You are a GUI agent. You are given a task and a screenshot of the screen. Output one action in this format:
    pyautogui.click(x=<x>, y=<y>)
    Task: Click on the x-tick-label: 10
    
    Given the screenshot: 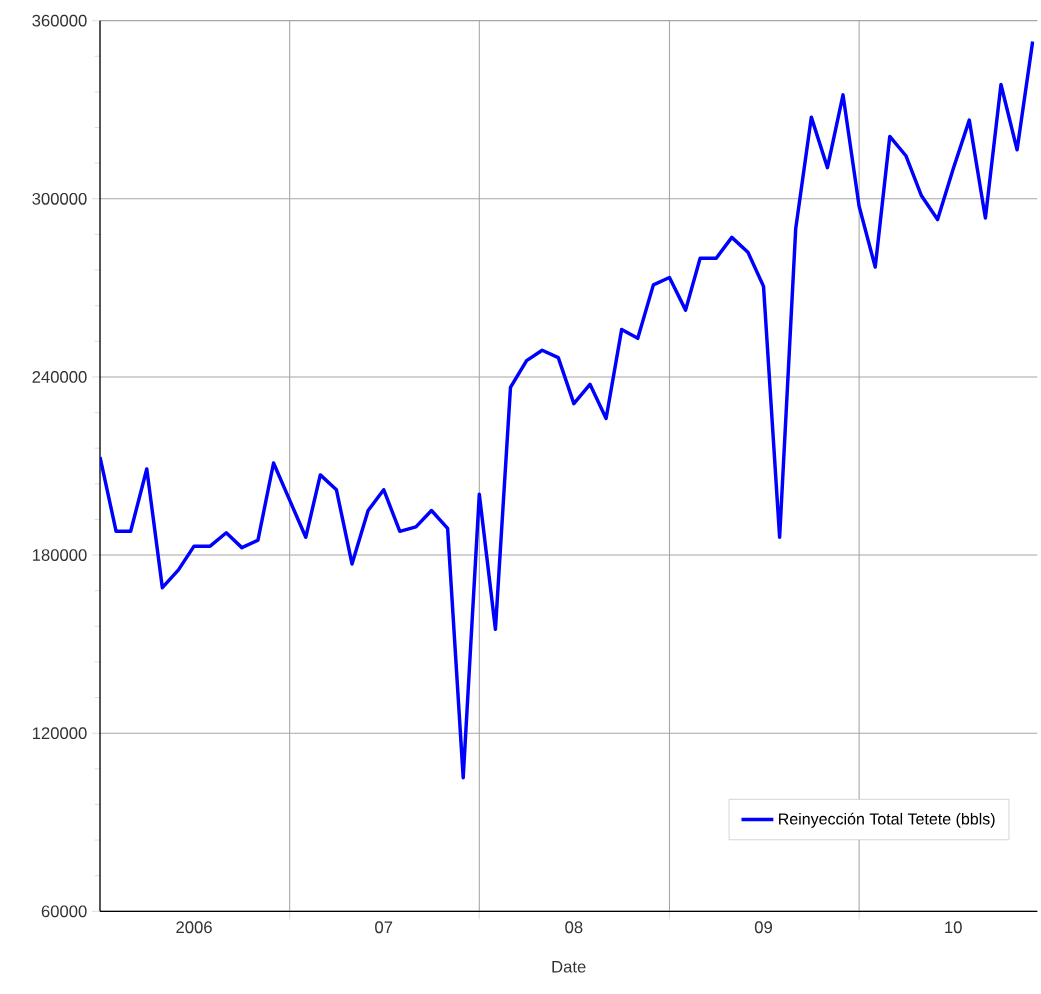 What is the action you would take?
    pyautogui.click(x=953, y=927)
    